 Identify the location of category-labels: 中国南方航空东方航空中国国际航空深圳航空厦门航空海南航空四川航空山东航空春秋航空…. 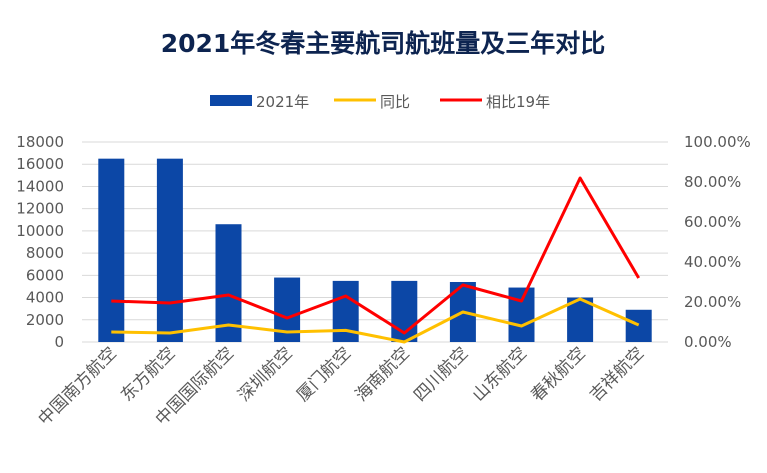
(342, 386).